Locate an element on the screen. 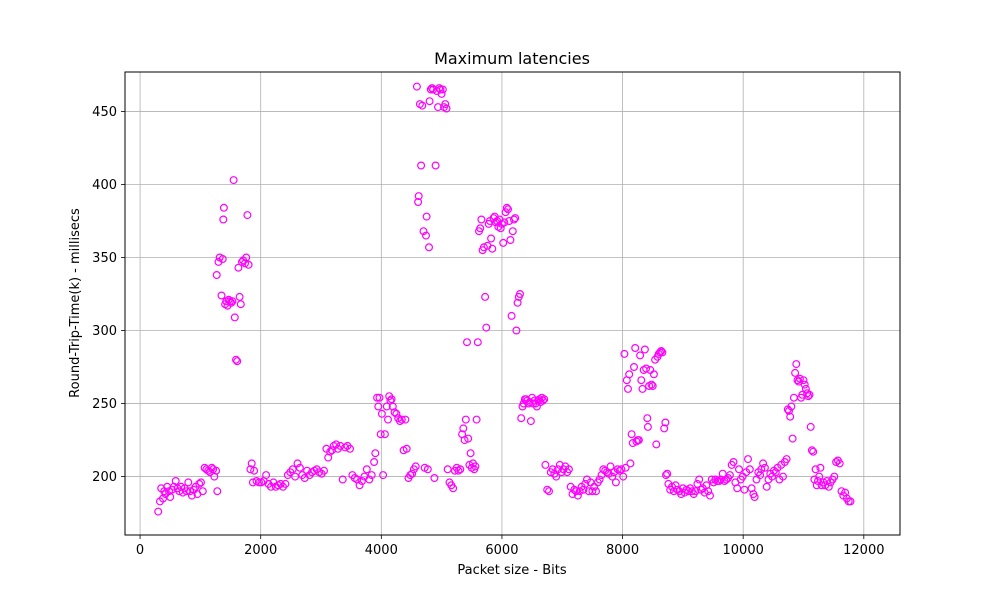  y-tick-label: 200 is located at coordinates (104, 477).